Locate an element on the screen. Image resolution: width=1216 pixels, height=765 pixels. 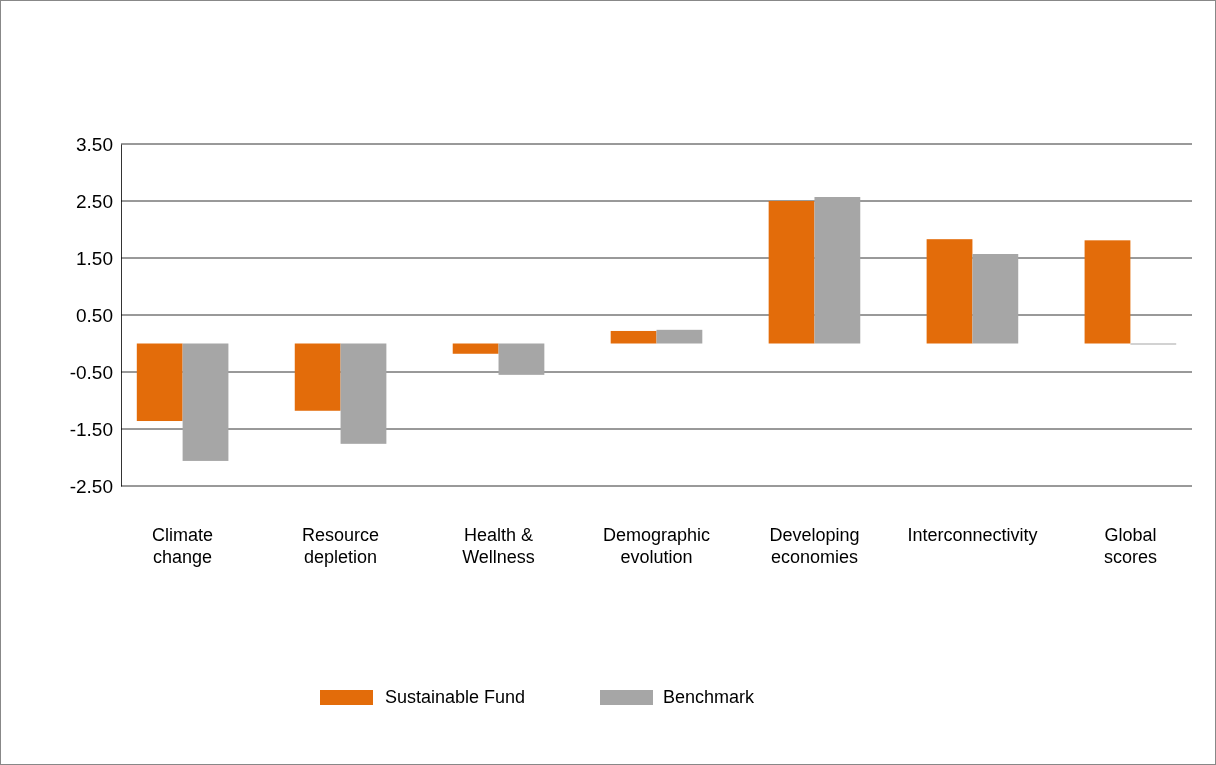
x-tick-label: Resource depletion is located at coordinates (341, 546).